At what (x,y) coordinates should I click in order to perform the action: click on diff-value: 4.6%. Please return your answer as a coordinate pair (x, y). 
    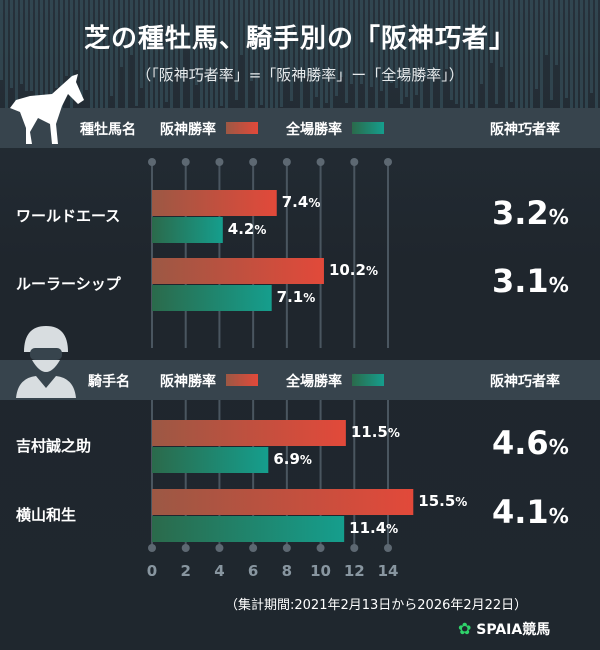
    Looking at the image, I should click on (530, 443).